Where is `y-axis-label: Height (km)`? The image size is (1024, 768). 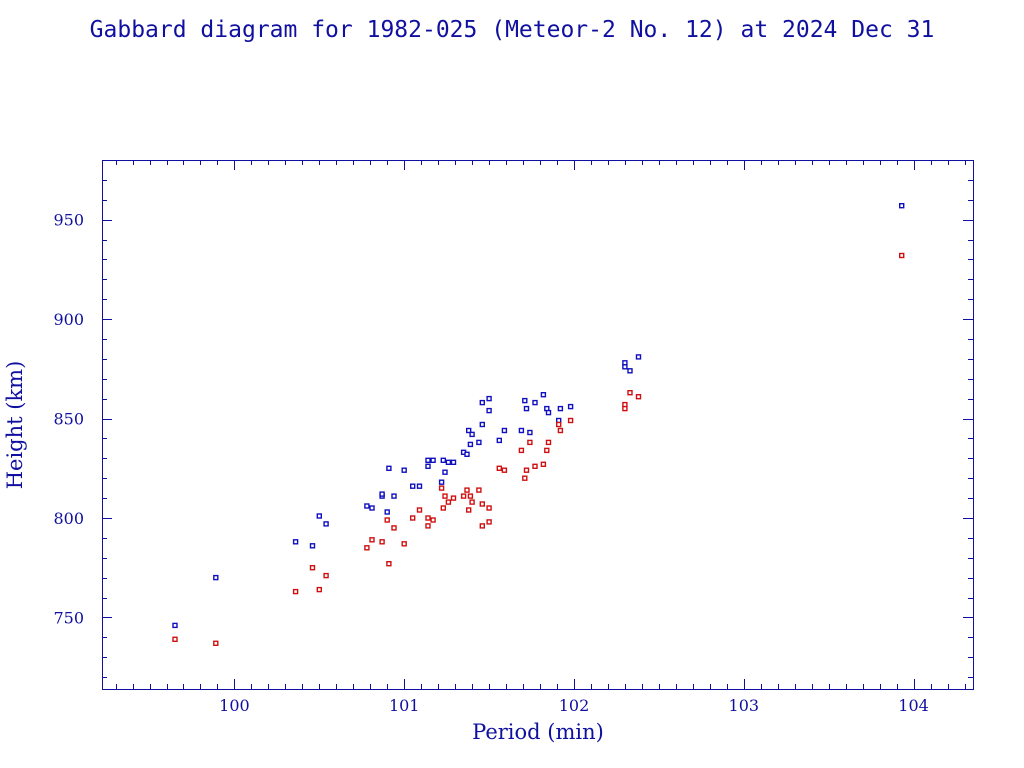
y-axis-label: Height (km) is located at coordinates (15, 425).